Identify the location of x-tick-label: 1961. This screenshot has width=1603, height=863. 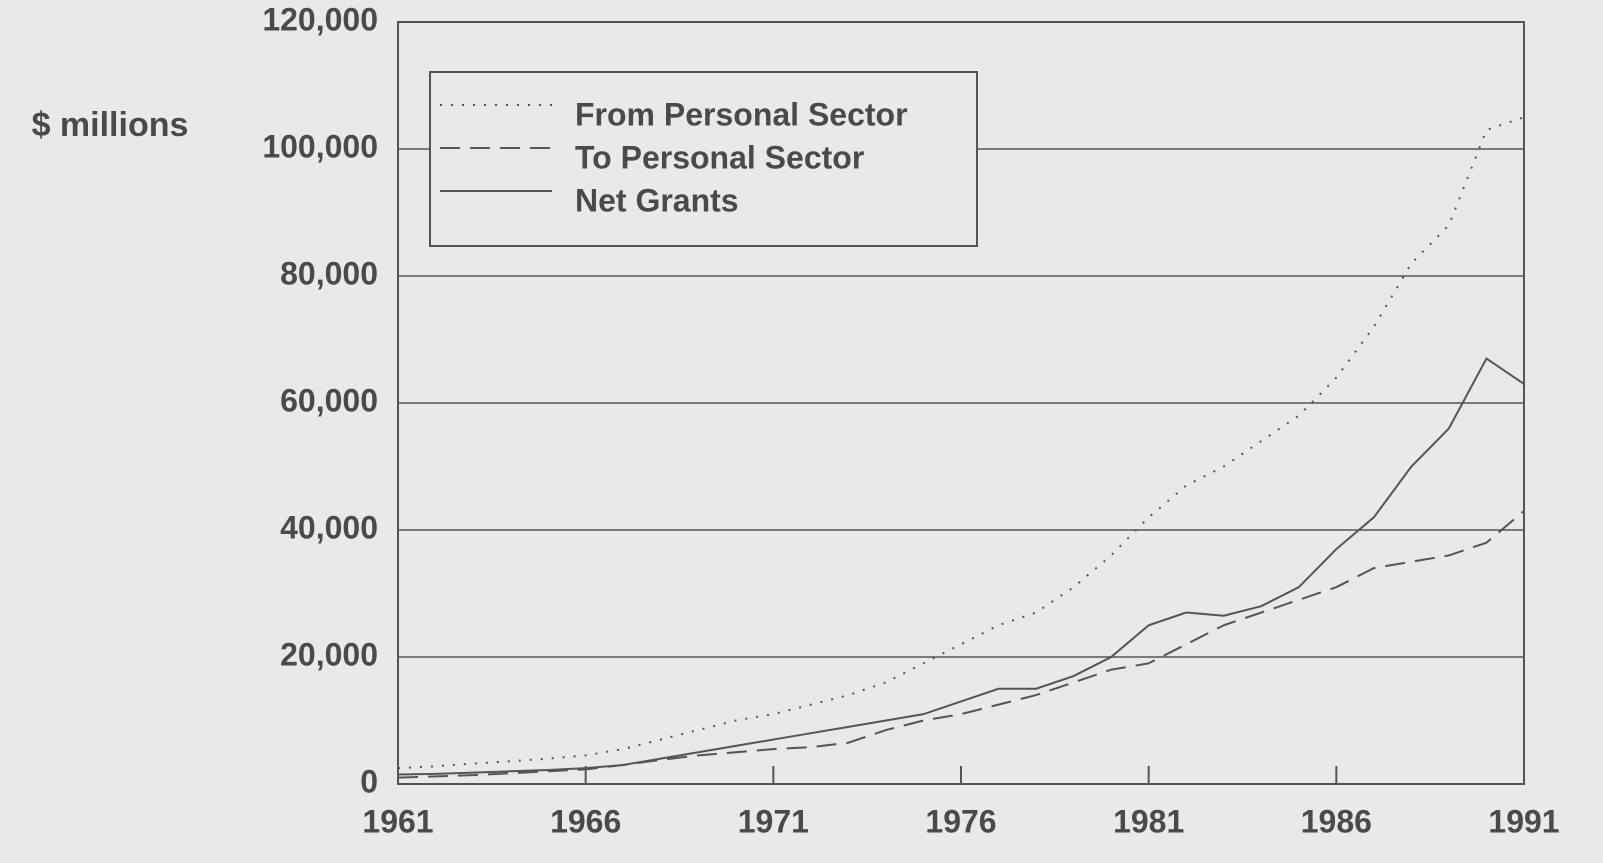
(397, 821).